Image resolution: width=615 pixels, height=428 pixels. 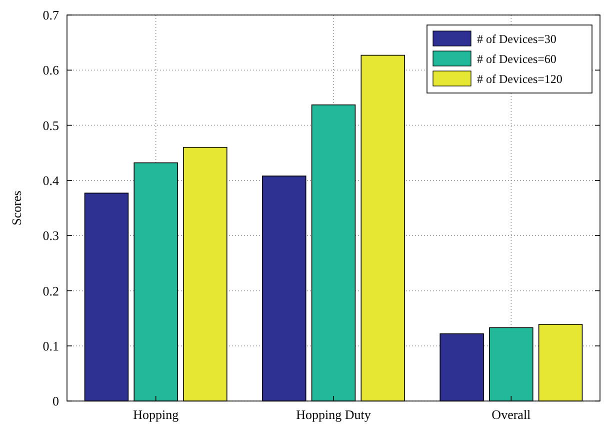 What do you see at coordinates (55, 401) in the screenshot?
I see `y-tick-label: 0` at bounding box center [55, 401].